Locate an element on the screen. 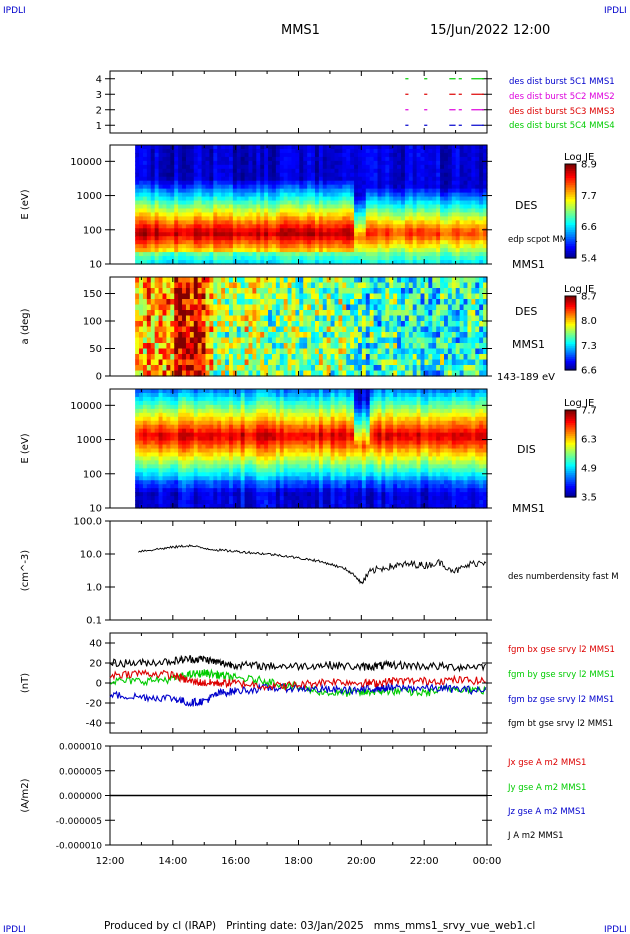  colorbar-tick-label: 6.6 is located at coordinates (589, 227).